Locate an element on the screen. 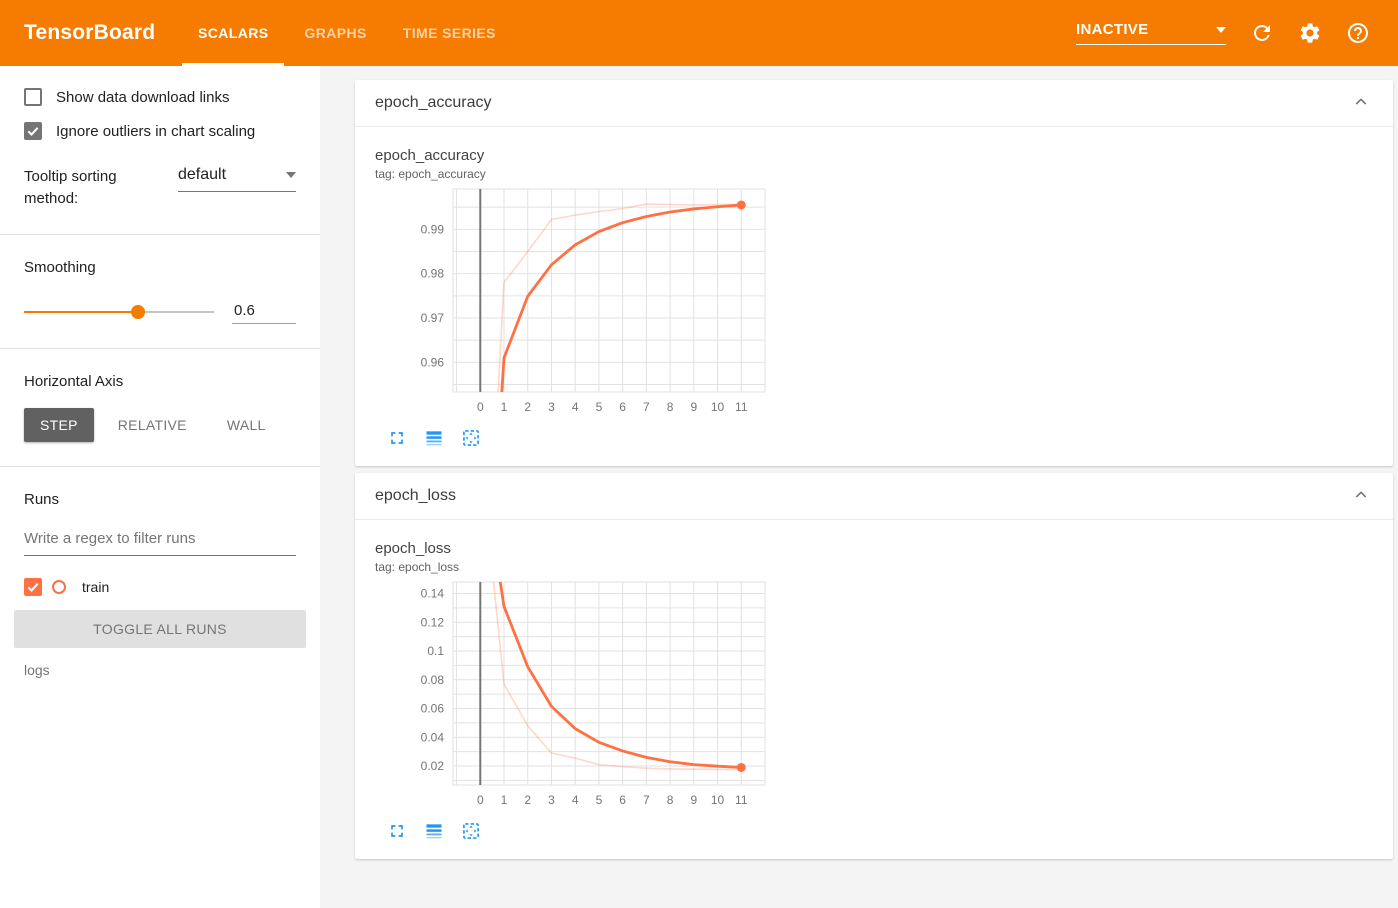 Image resolution: width=1398 pixels, height=908 pixels. chart-title: epoch_accuracy is located at coordinates (430, 155).